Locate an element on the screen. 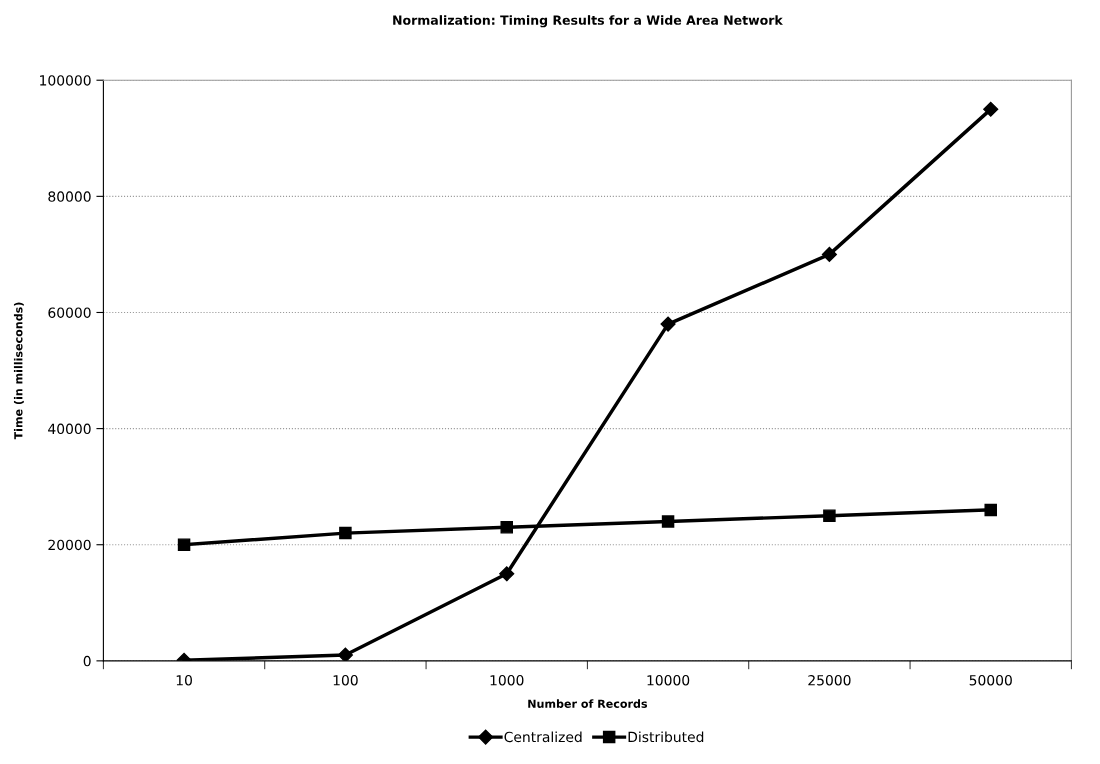 The width and height of the screenshot is (1100, 764). y-axis-title: Time (in milliseconds) is located at coordinates (18, 371).